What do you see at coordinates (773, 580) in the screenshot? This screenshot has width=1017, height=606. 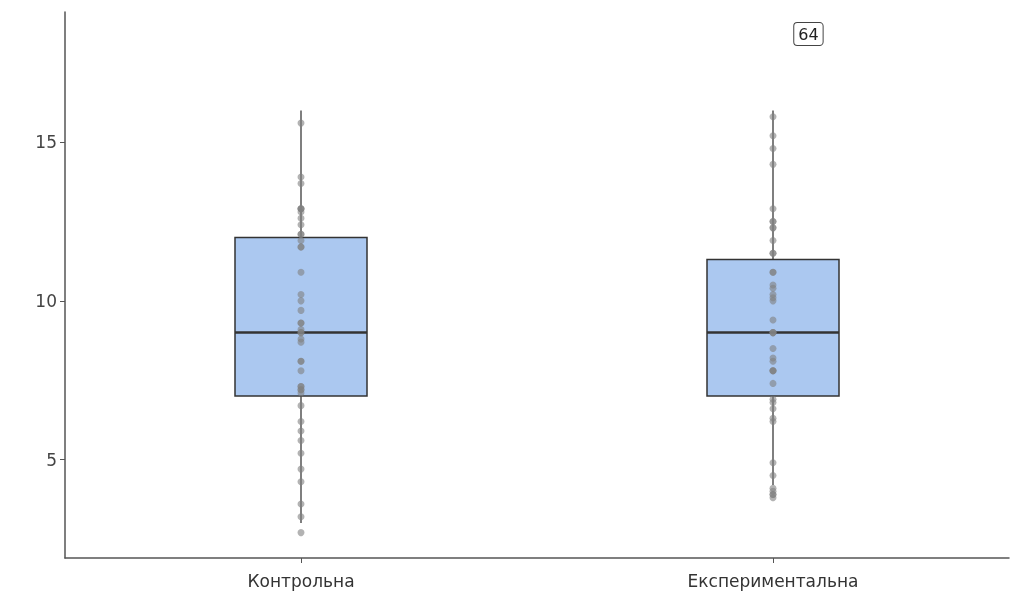 I see `x-tick-label: Експериментальна` at bounding box center [773, 580].